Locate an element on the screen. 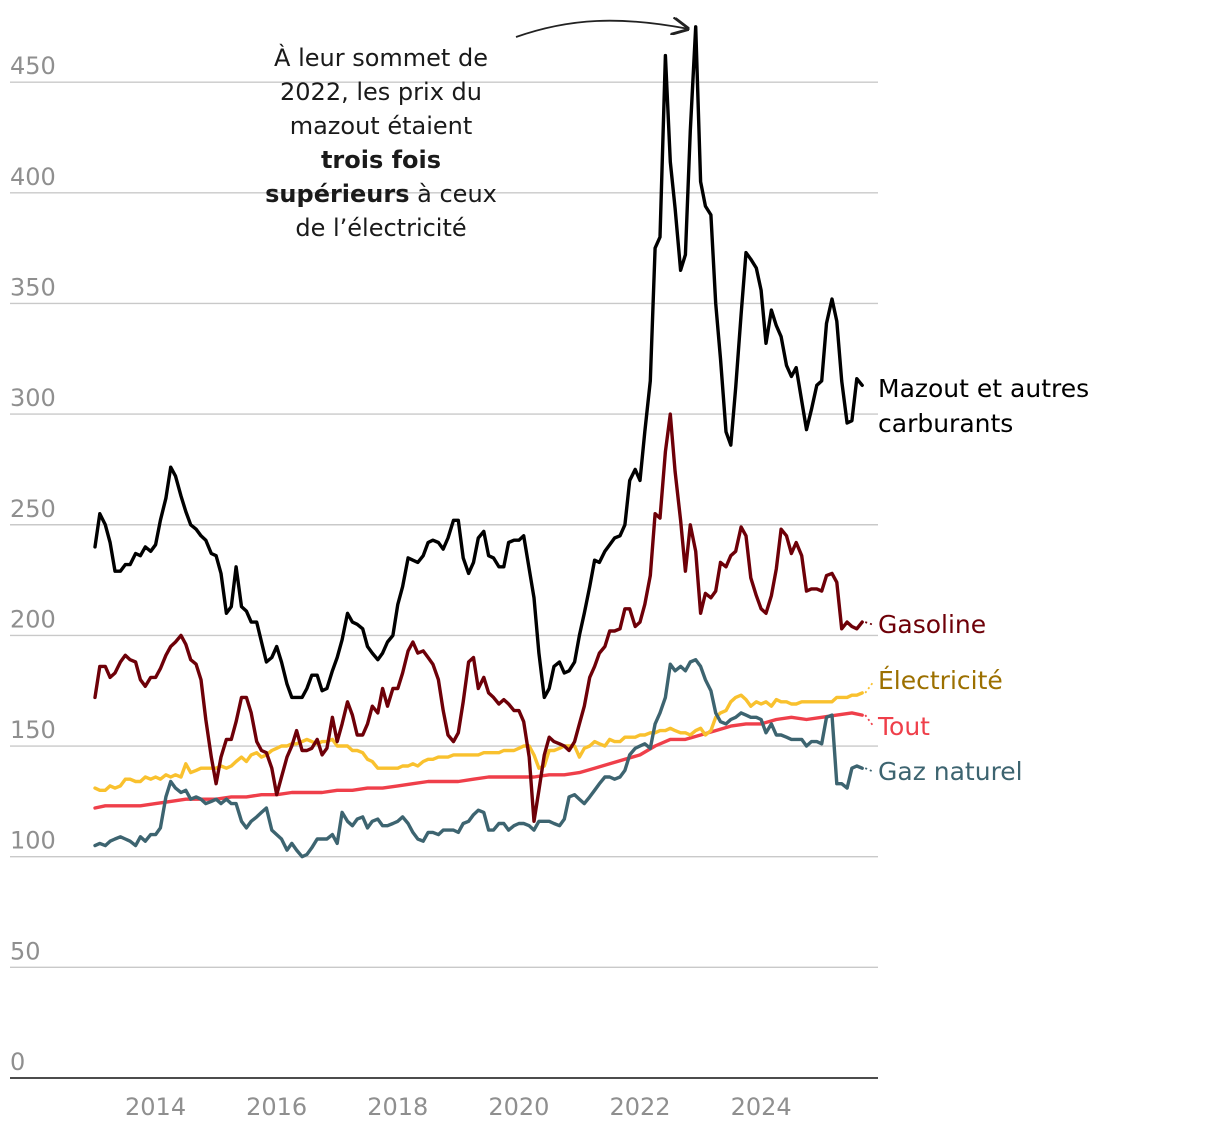 The image size is (1220, 1136). annotation-emphasis: trois fois is located at coordinates (381, 160).